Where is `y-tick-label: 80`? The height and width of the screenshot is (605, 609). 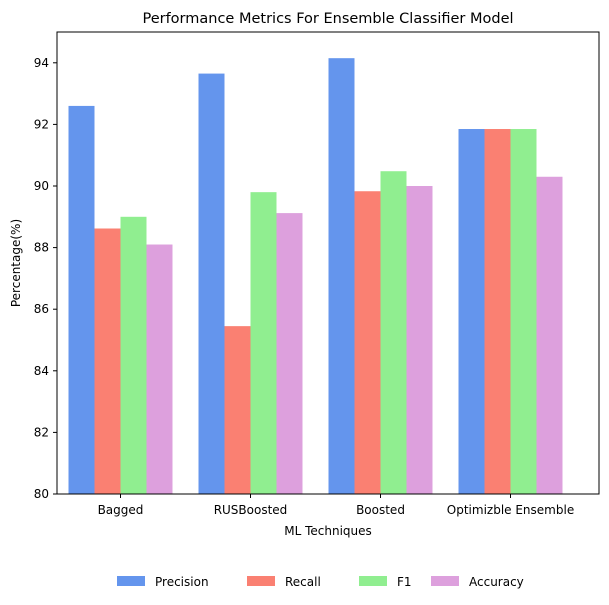
y-tick-label: 80 is located at coordinates (41, 494).